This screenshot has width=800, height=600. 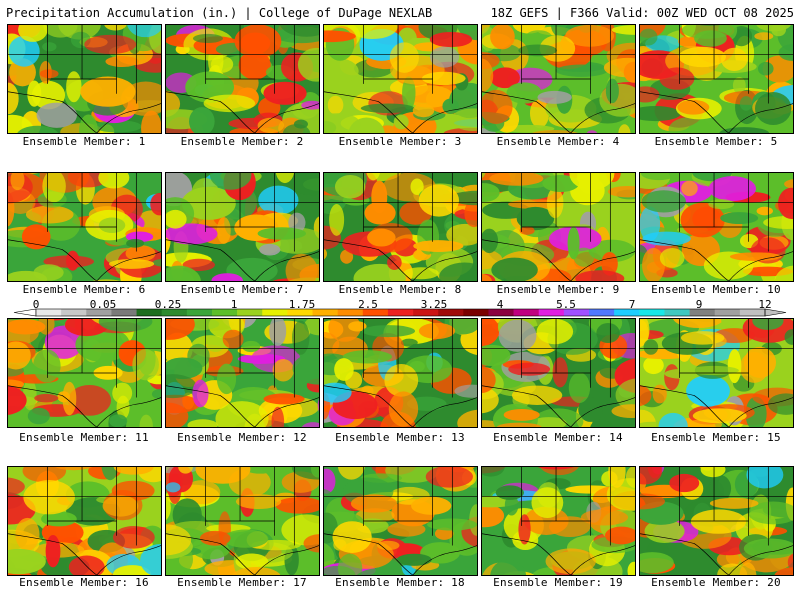 What do you see at coordinates (168, 304) in the screenshot?
I see `colorbar-tick-label: 0.25` at bounding box center [168, 304].